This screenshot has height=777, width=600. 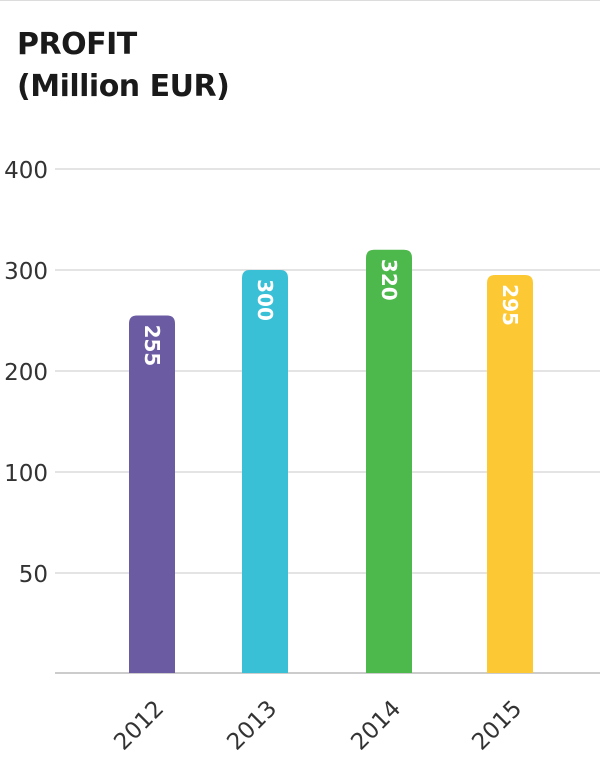 I want to click on bar-2012, so click(x=152, y=494).